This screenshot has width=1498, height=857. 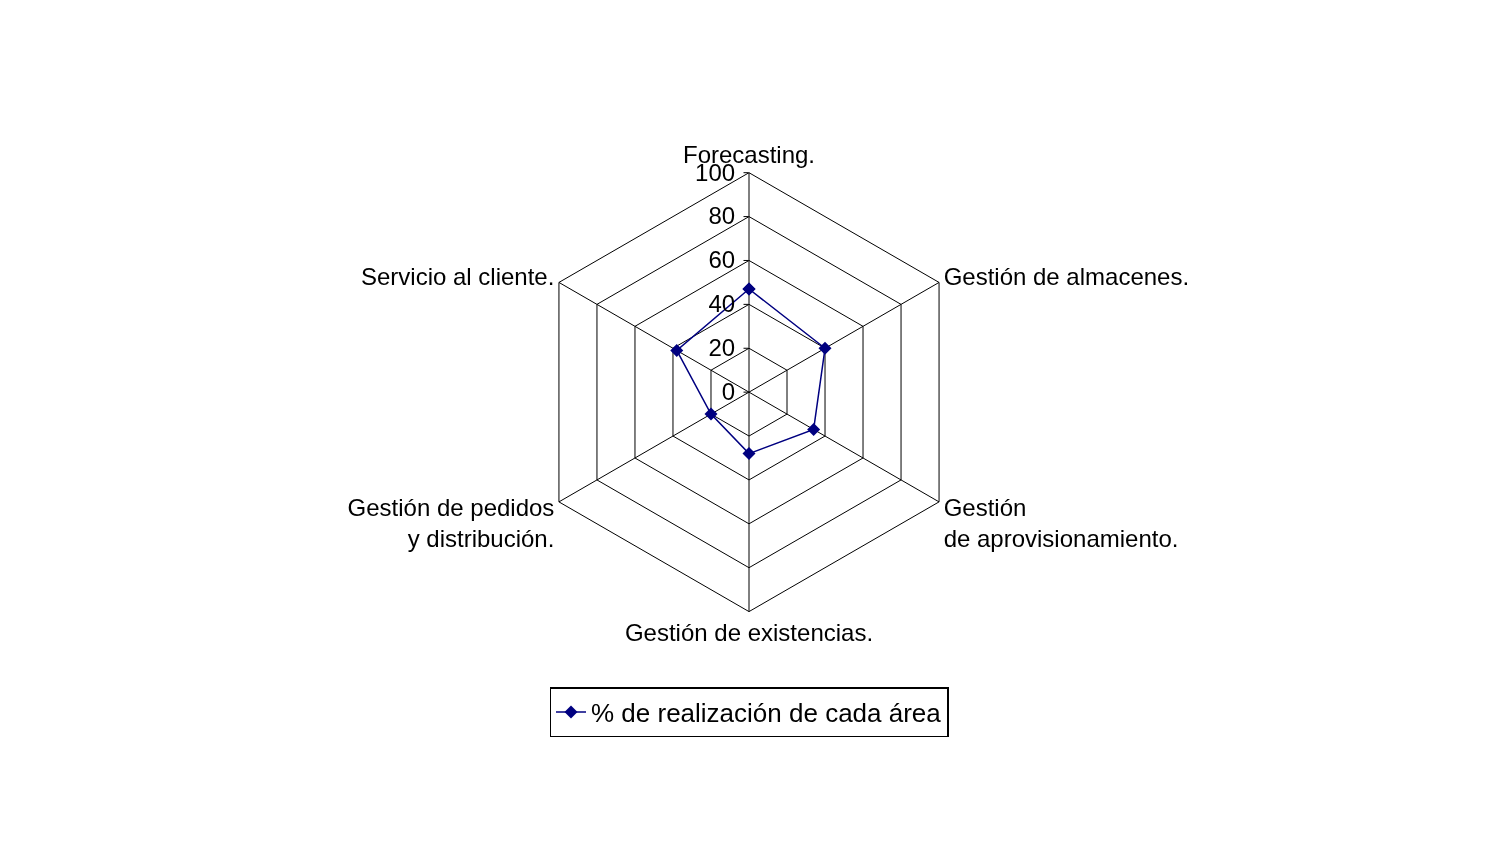 I want to click on y-tick-label: 60, so click(x=722, y=260).